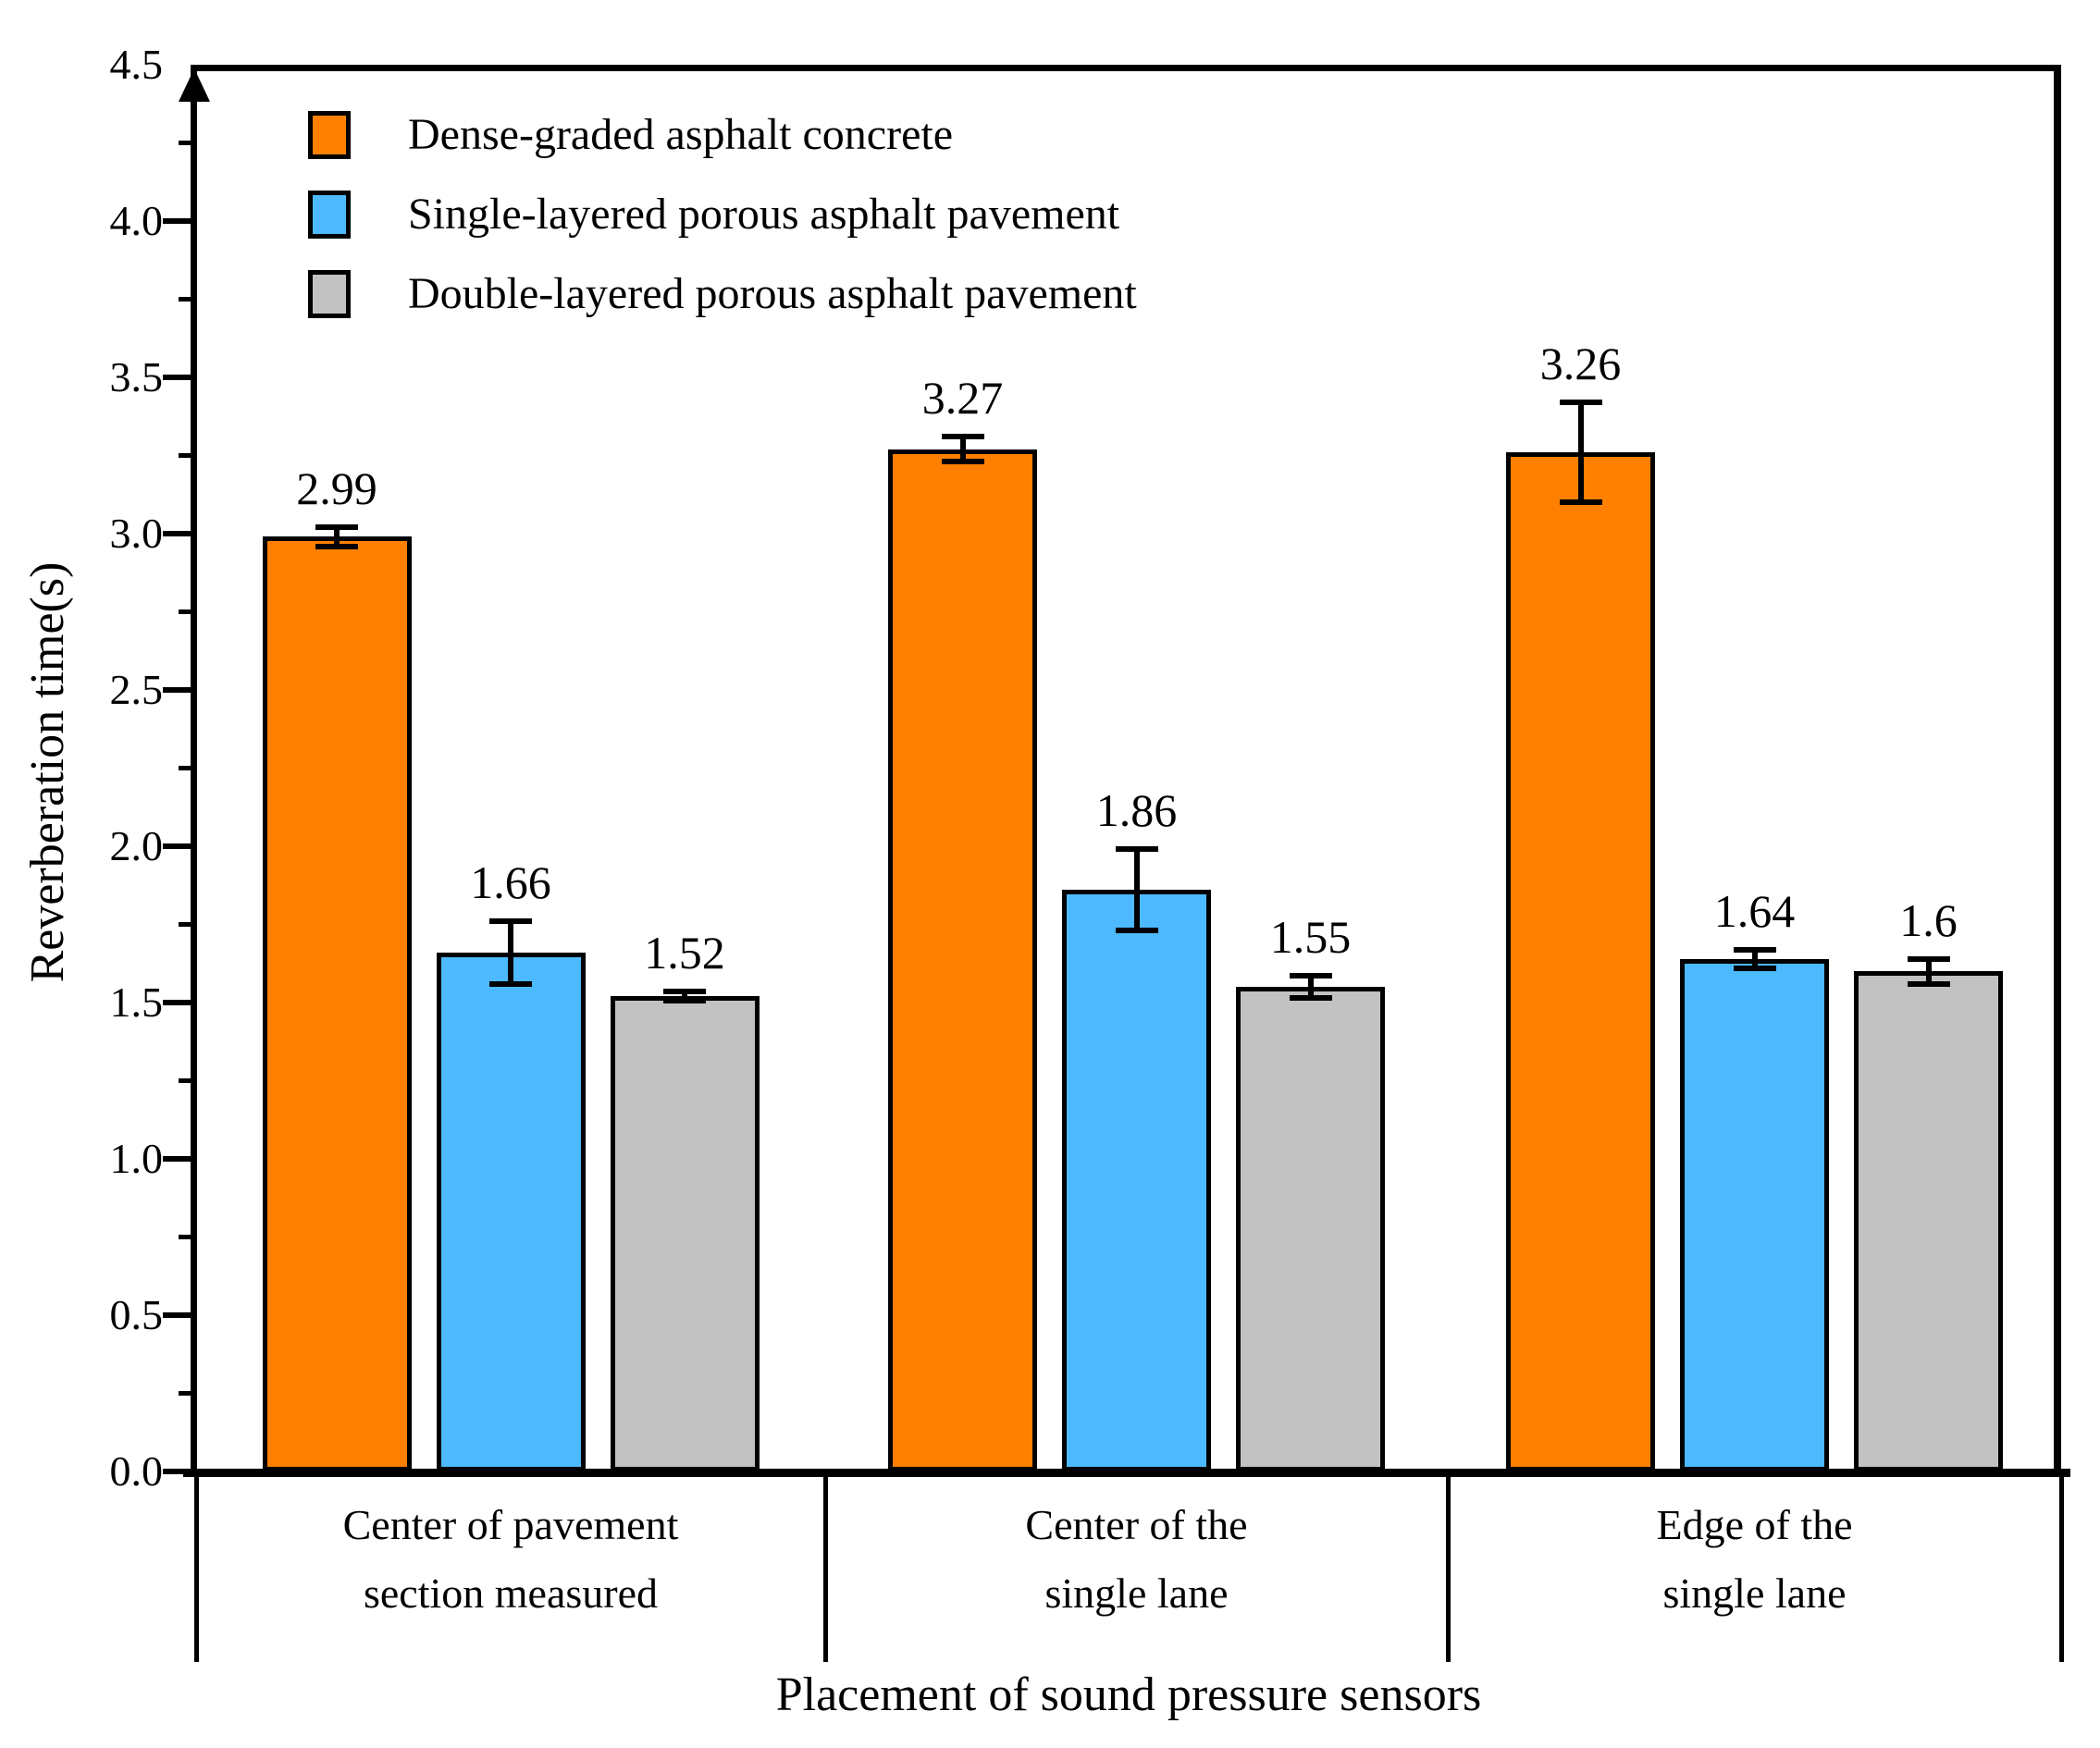 The width and height of the screenshot is (2100, 1748). Describe the element at coordinates (772, 293) in the screenshot. I see `legend-label: Double-layered porous asphalt pavement` at that location.